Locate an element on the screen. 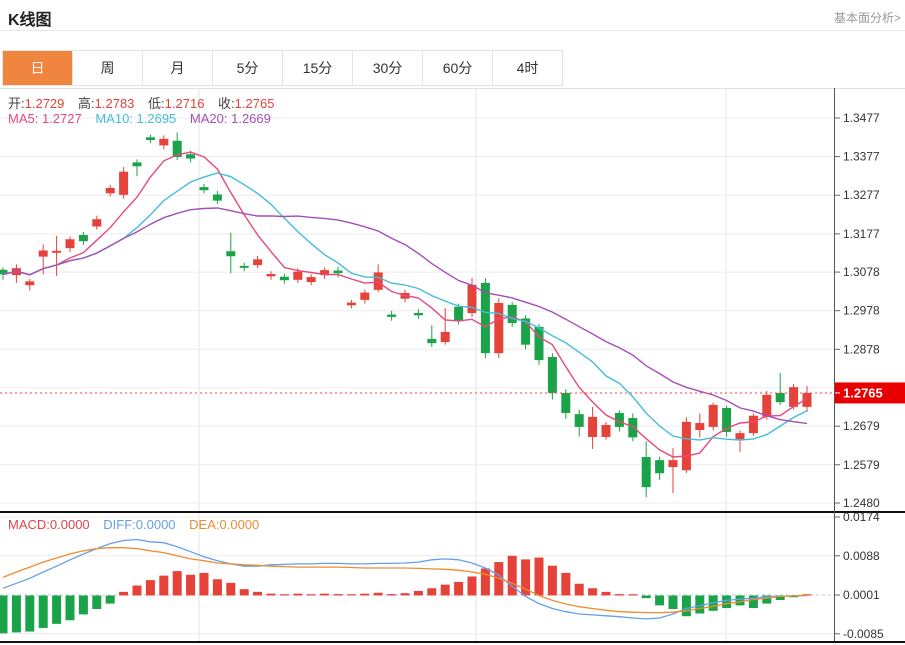 The image size is (905, 645). svg-text: 1.3177 is located at coordinates (861, 234).